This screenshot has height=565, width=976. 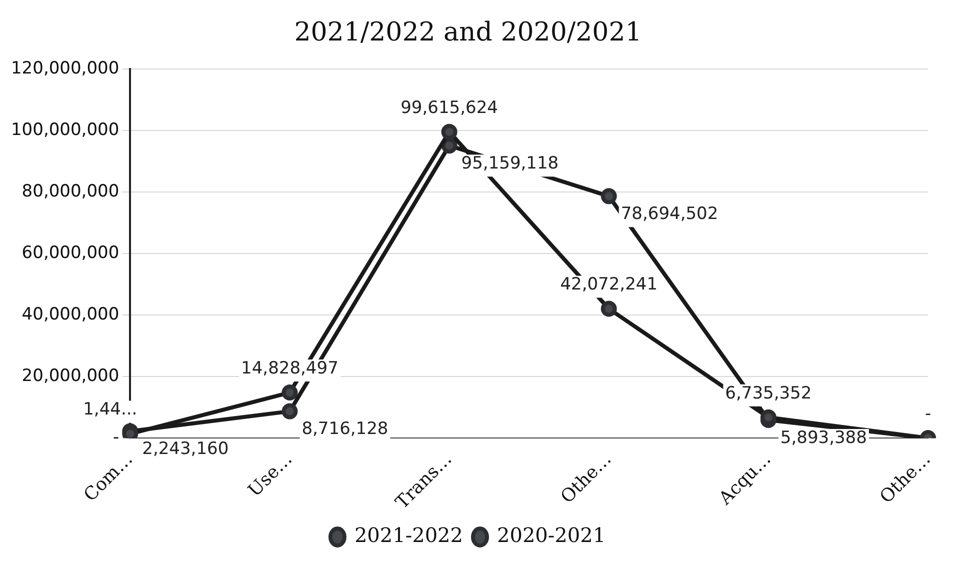 I want to click on legend-label: 2020-2021, so click(x=551, y=535).